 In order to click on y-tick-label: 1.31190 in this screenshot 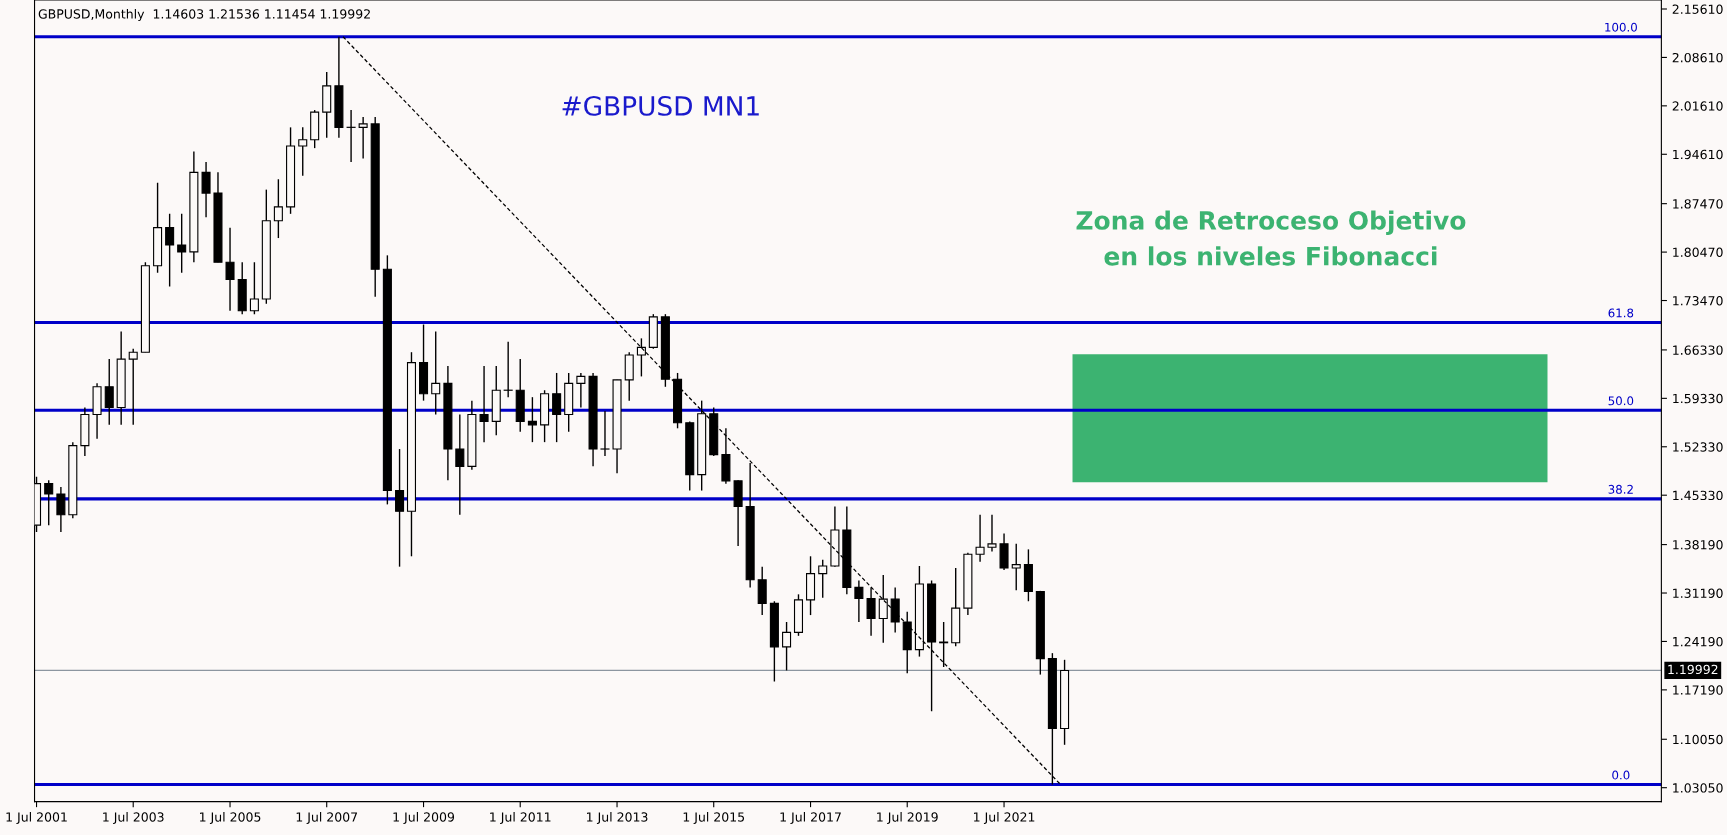, I will do `click(1698, 593)`.